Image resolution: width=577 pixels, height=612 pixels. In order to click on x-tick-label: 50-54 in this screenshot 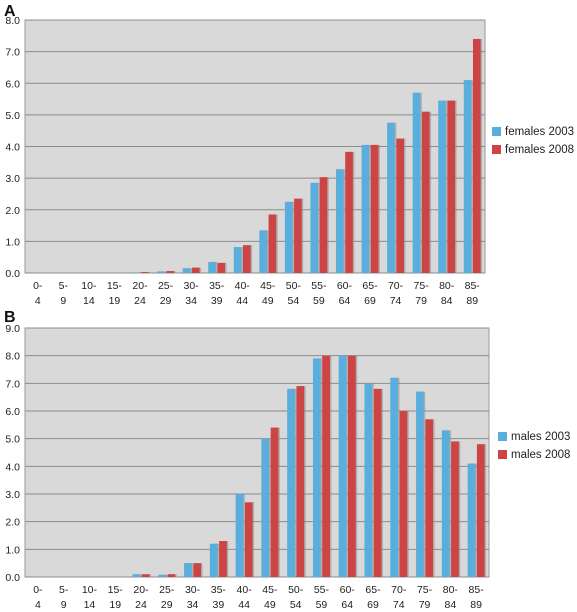, I will do `click(296, 597)`.